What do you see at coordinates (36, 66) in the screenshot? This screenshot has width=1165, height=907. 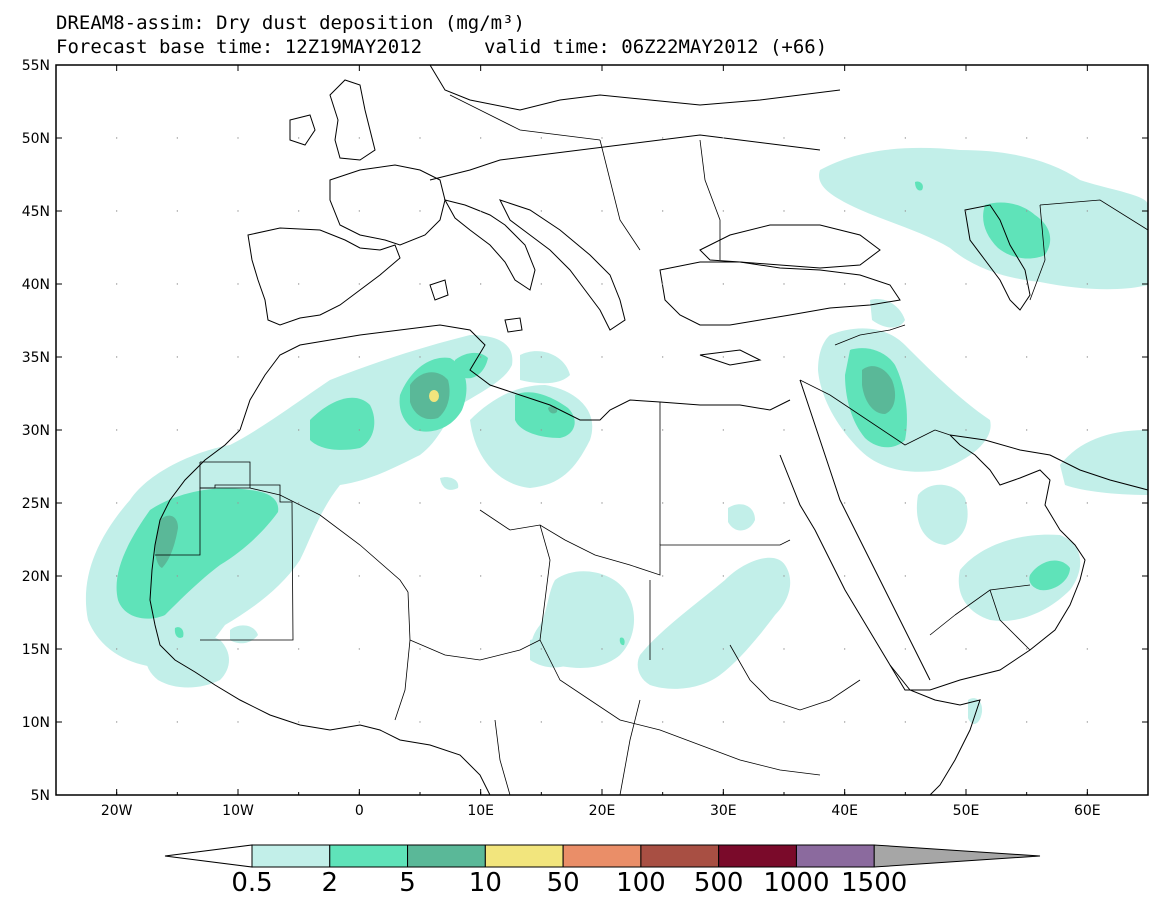 I see `lat-label: 55N` at bounding box center [36, 66].